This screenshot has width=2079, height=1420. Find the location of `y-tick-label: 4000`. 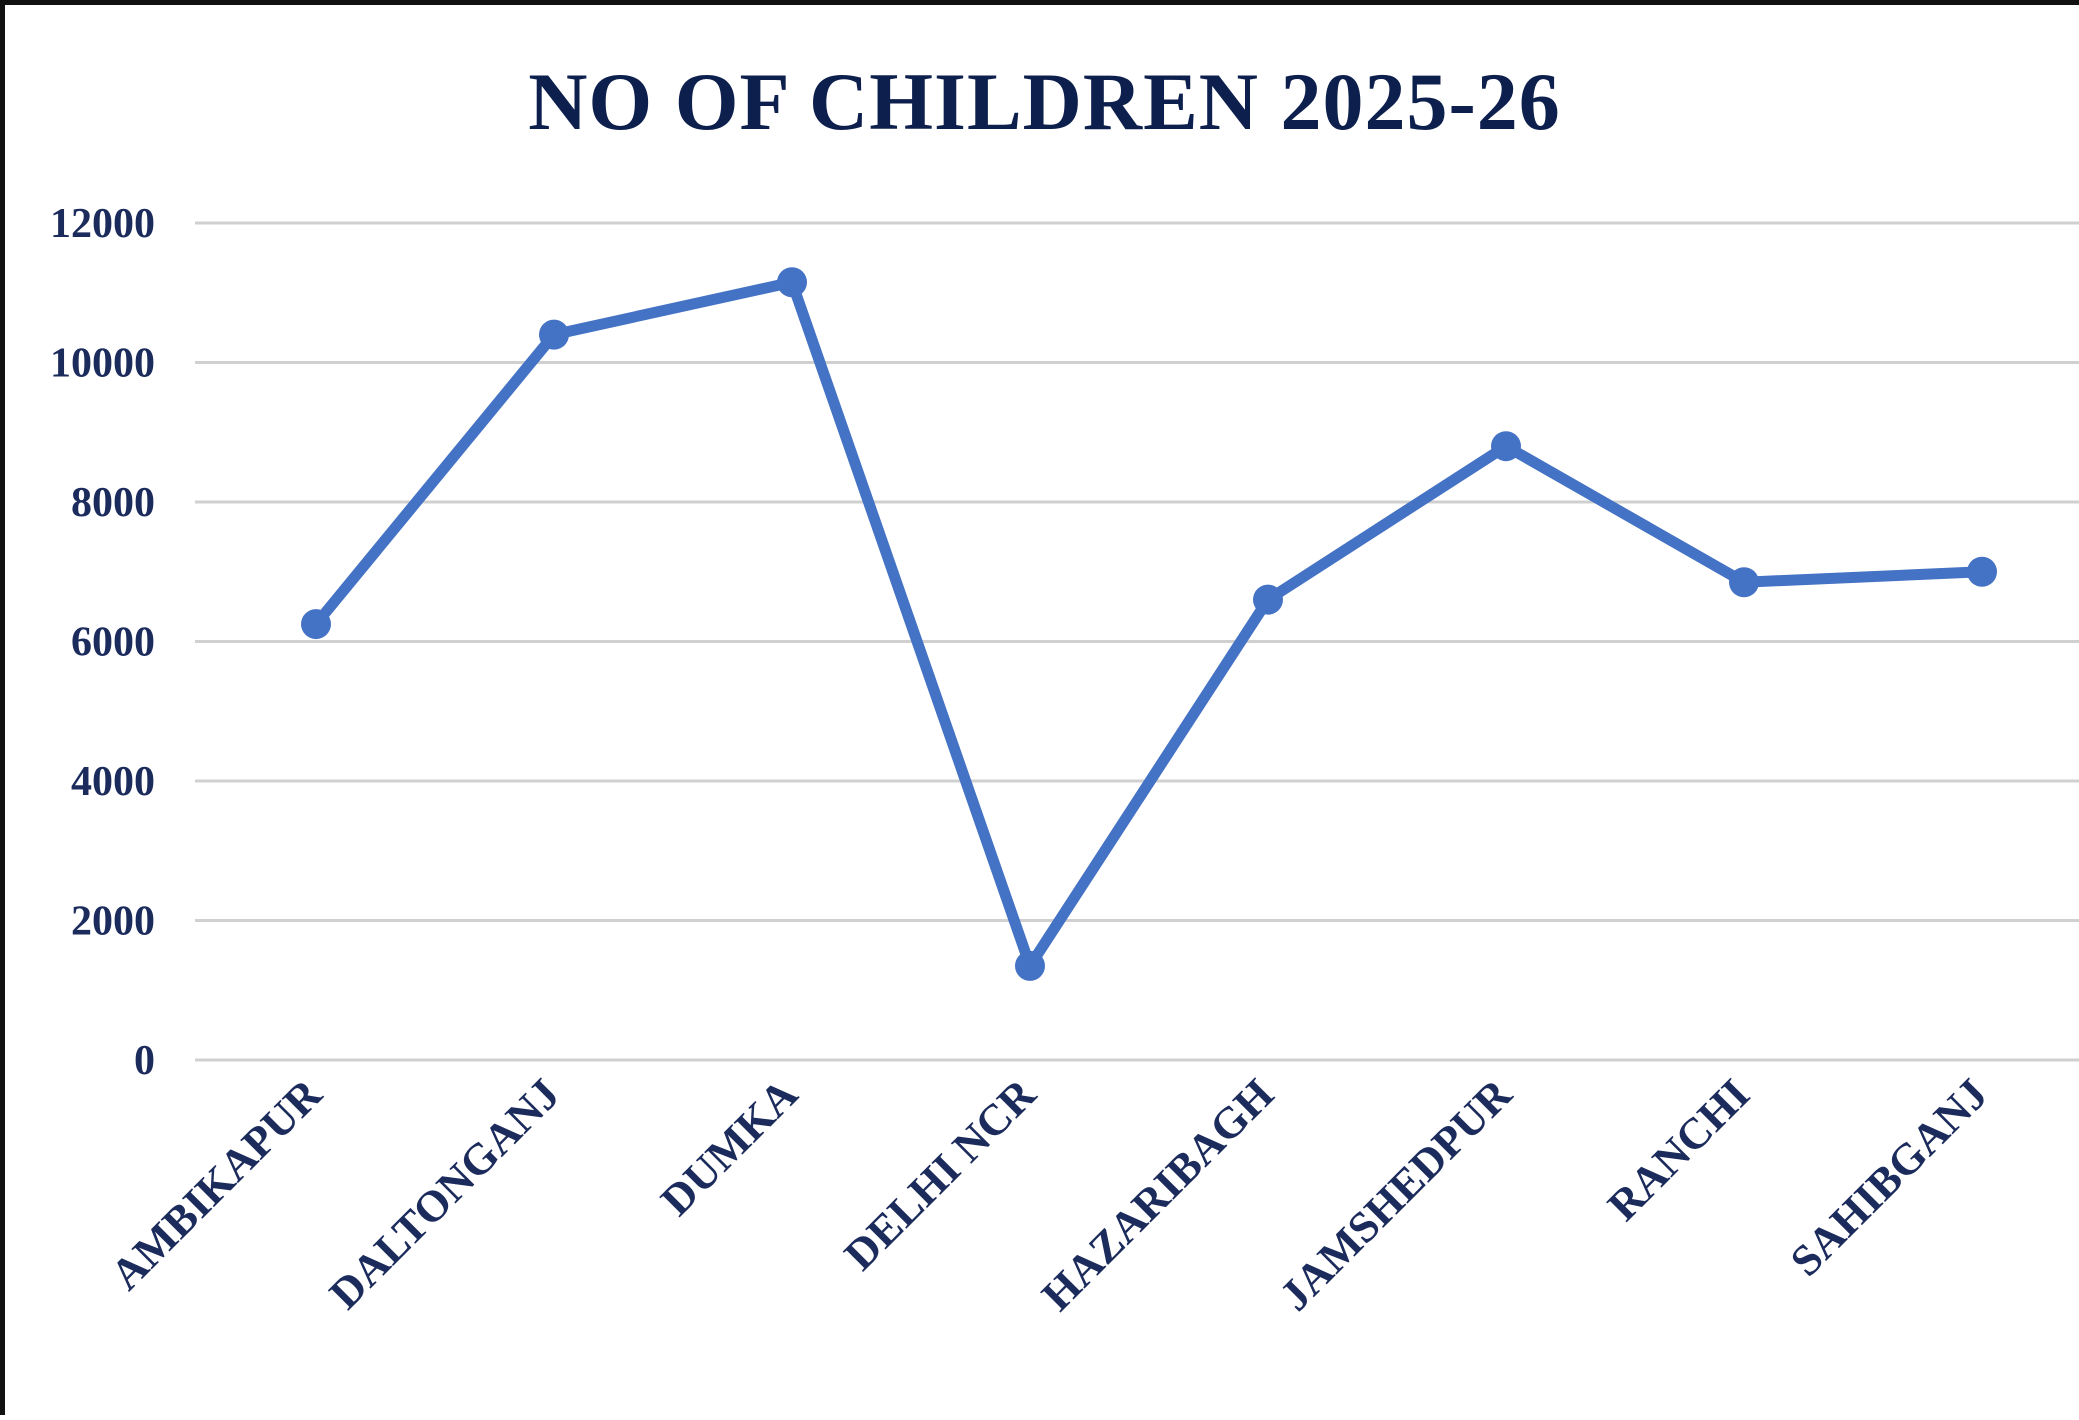

y-tick-label: 4000 is located at coordinates (113, 782).